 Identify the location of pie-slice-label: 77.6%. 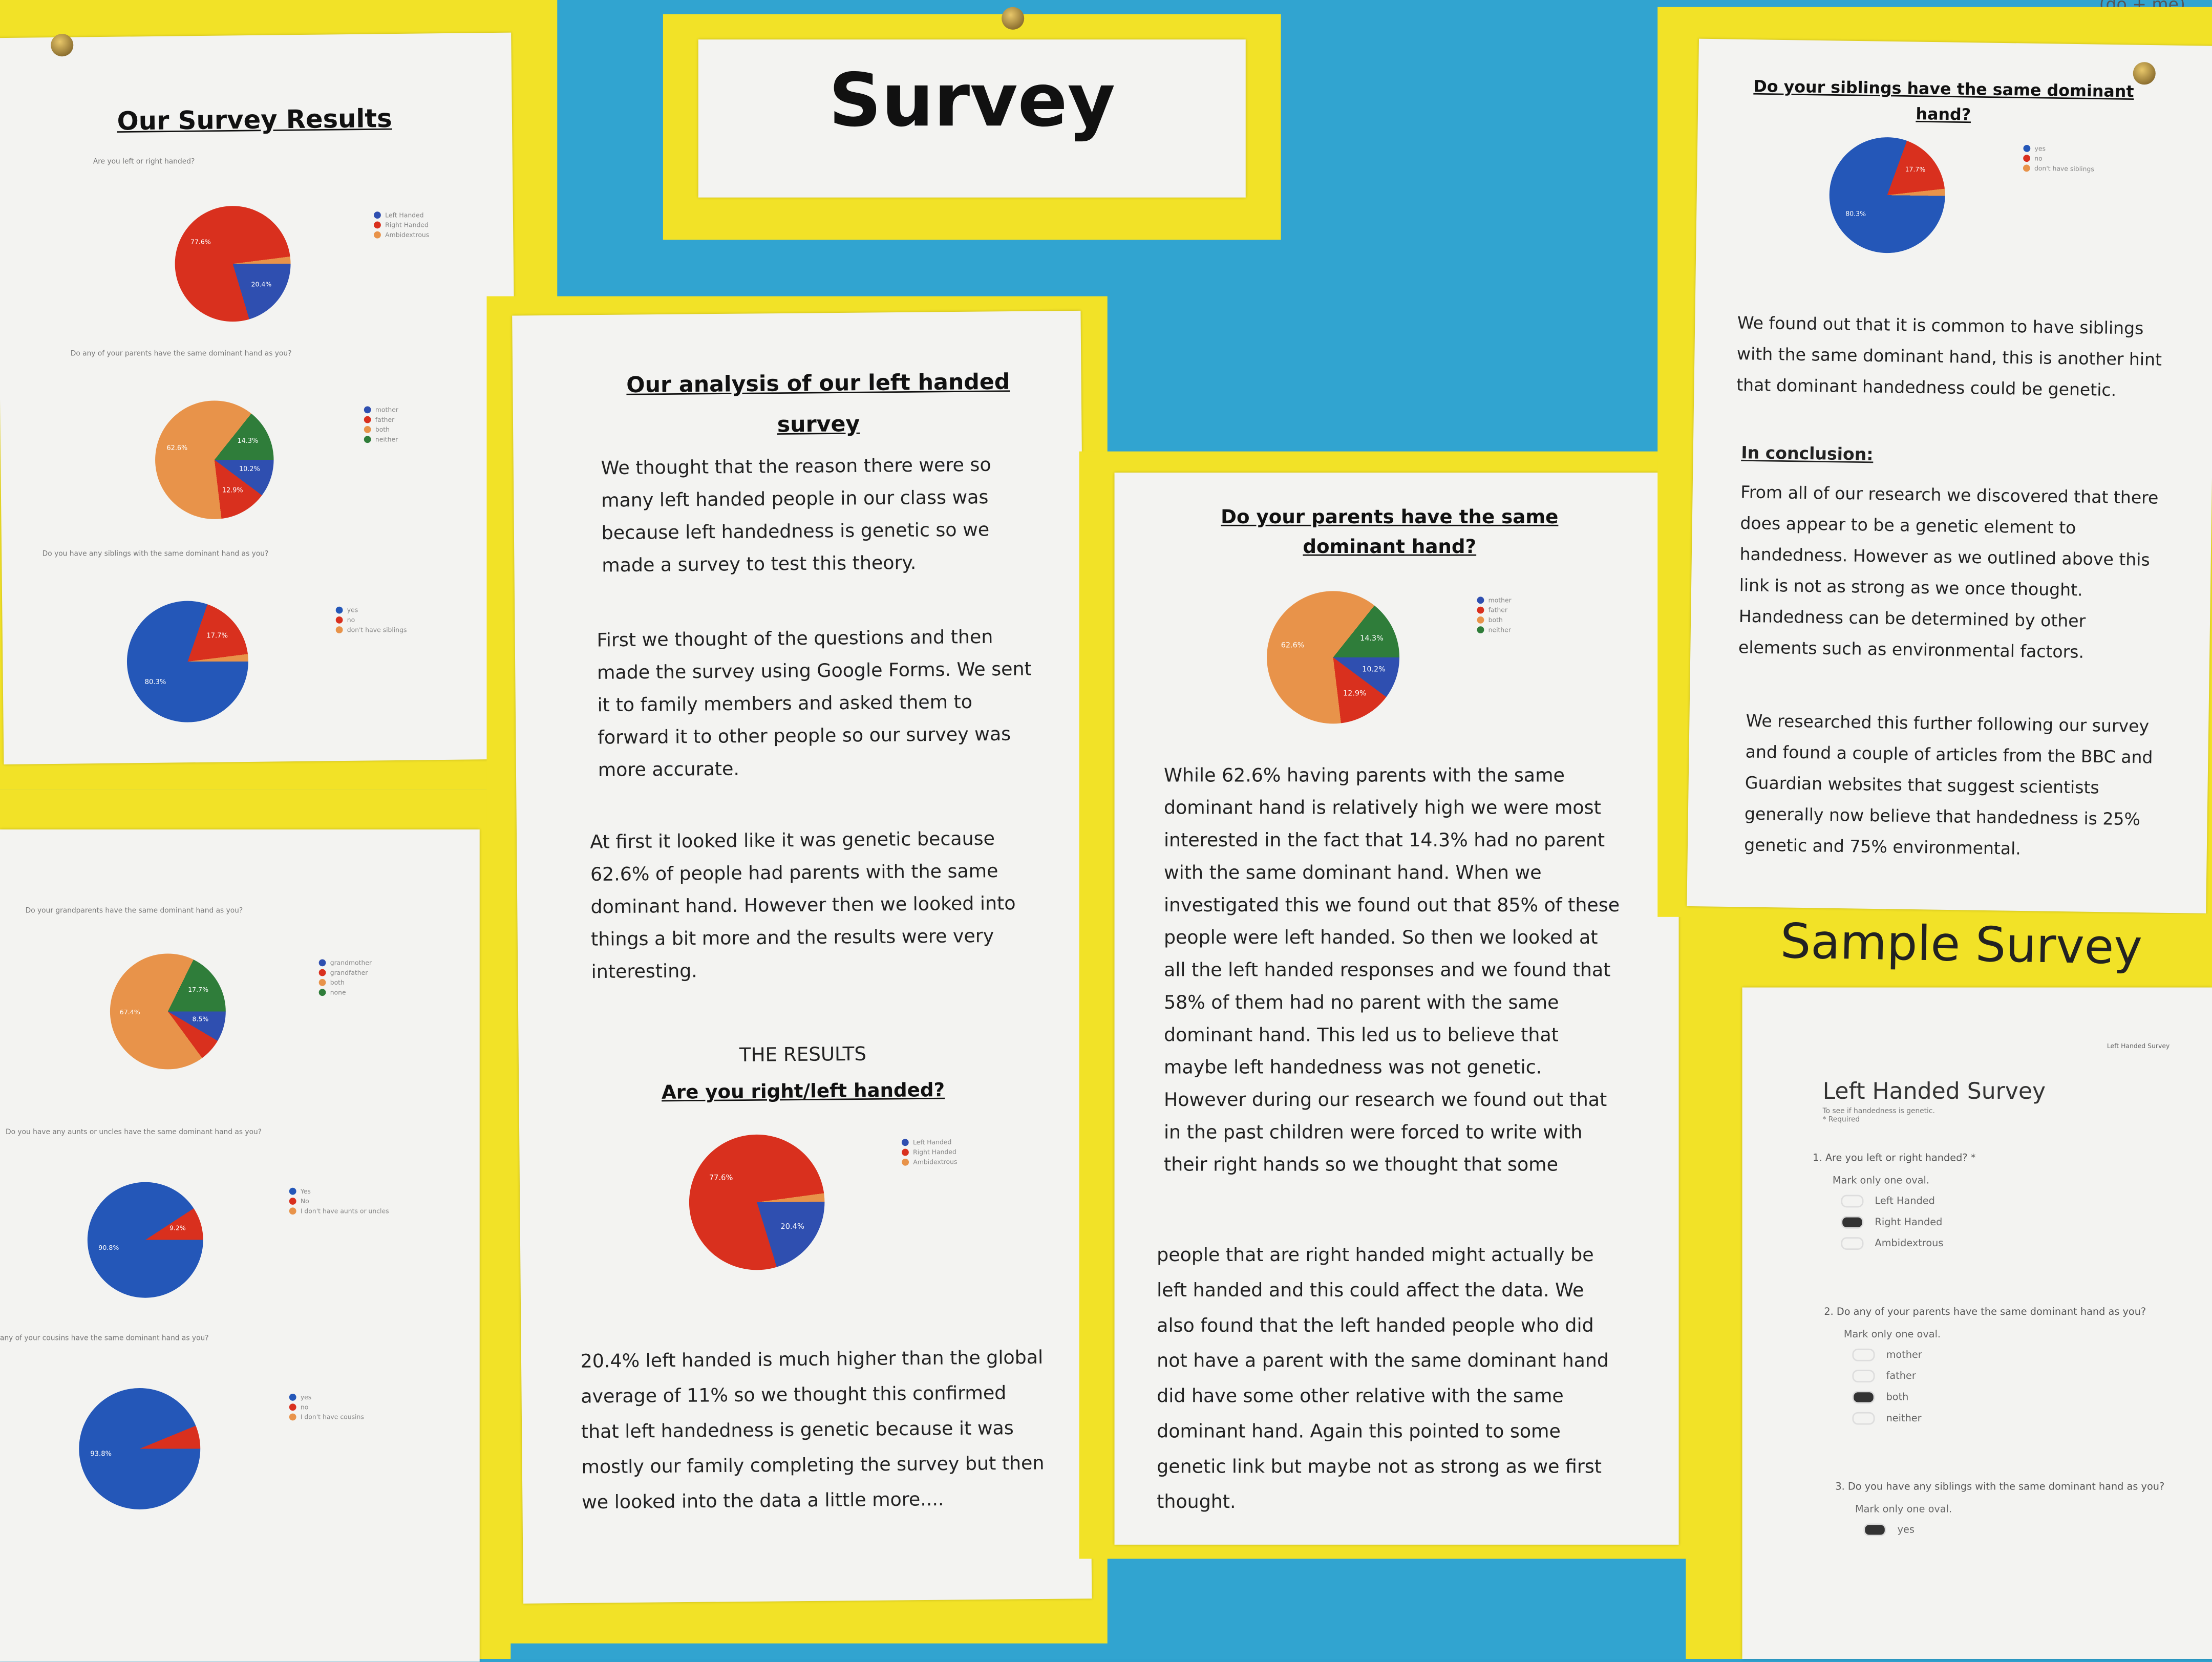
(721, 1178).